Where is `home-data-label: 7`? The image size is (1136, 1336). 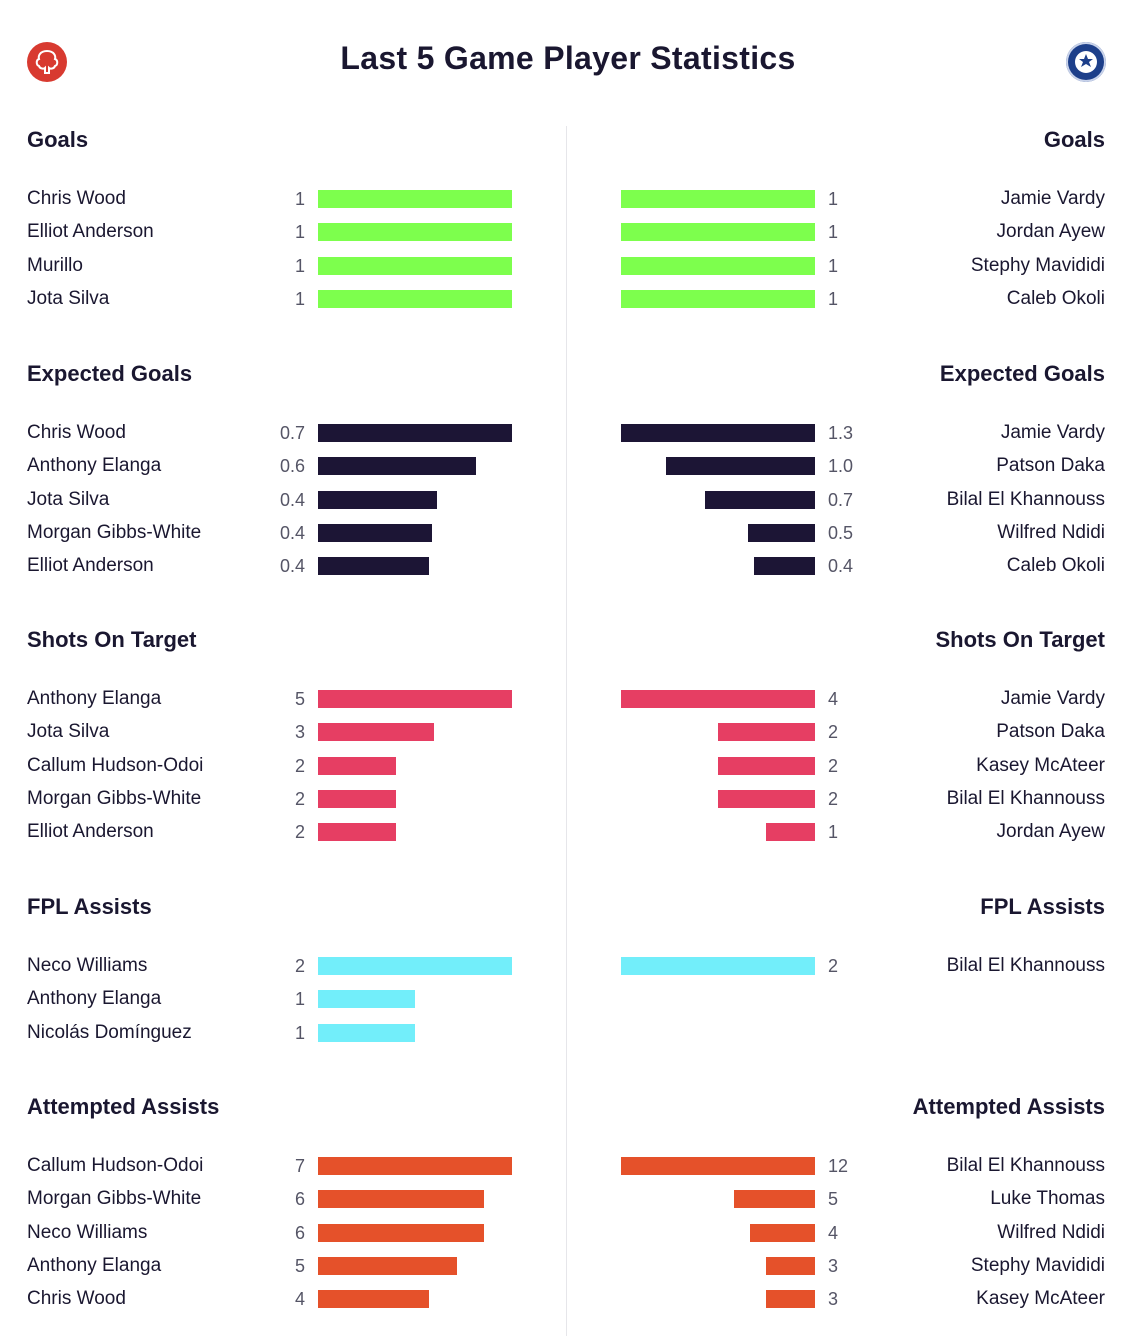
home-data-label: 7 is located at coordinates (299, 1166).